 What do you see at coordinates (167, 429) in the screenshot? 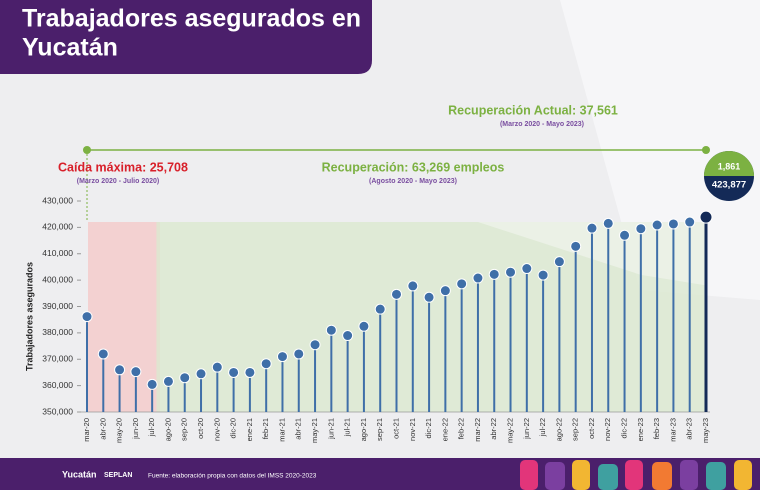
I see `x-tick-label: ago-20` at bounding box center [167, 429].